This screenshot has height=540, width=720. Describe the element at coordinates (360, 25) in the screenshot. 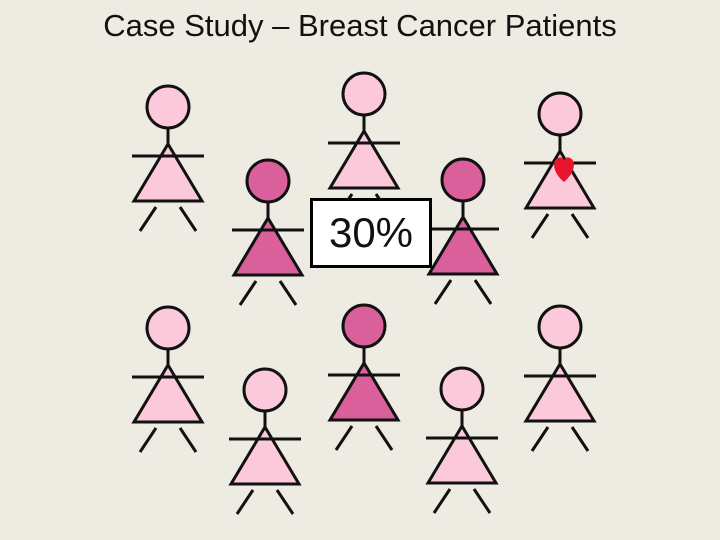

I see `slide-title: Case Study – Breast Cancer Patients` at that location.